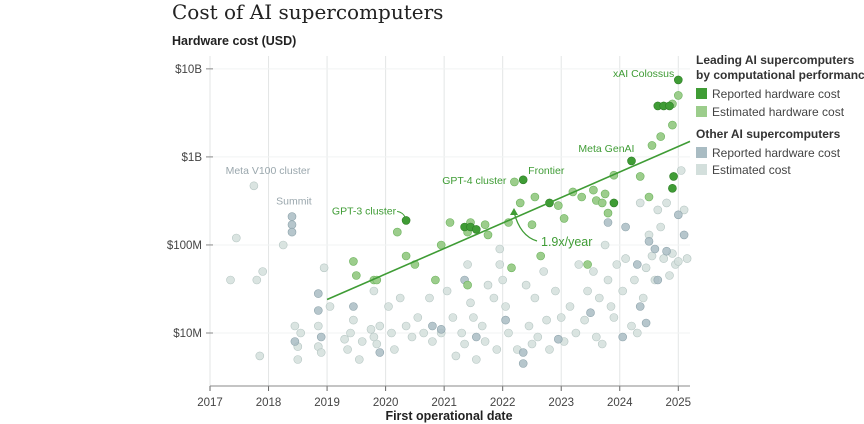 The width and height of the screenshot is (864, 424). I want to click on trend-arrow, so click(525, 226).